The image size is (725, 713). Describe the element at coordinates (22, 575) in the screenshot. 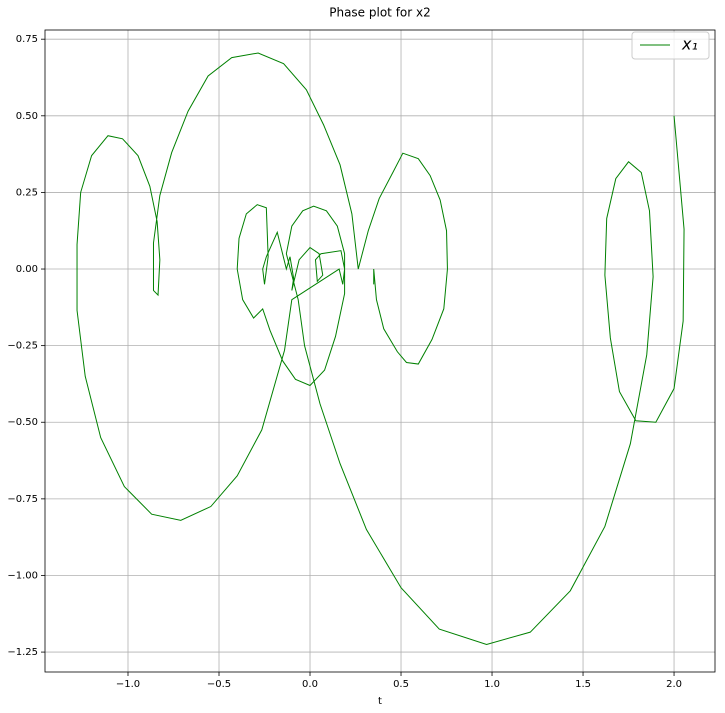

I see `y-tick-label: −1.00` at that location.